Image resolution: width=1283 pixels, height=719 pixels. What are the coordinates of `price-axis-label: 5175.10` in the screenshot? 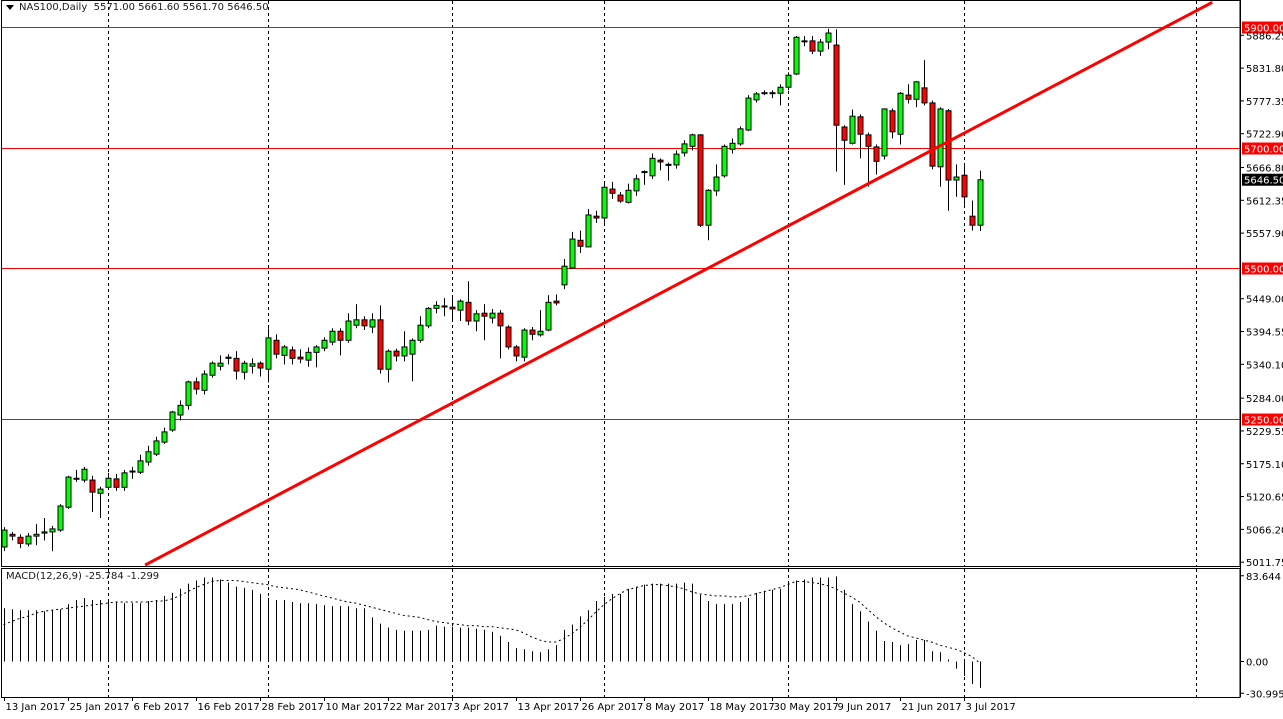 It's located at (1264, 465).